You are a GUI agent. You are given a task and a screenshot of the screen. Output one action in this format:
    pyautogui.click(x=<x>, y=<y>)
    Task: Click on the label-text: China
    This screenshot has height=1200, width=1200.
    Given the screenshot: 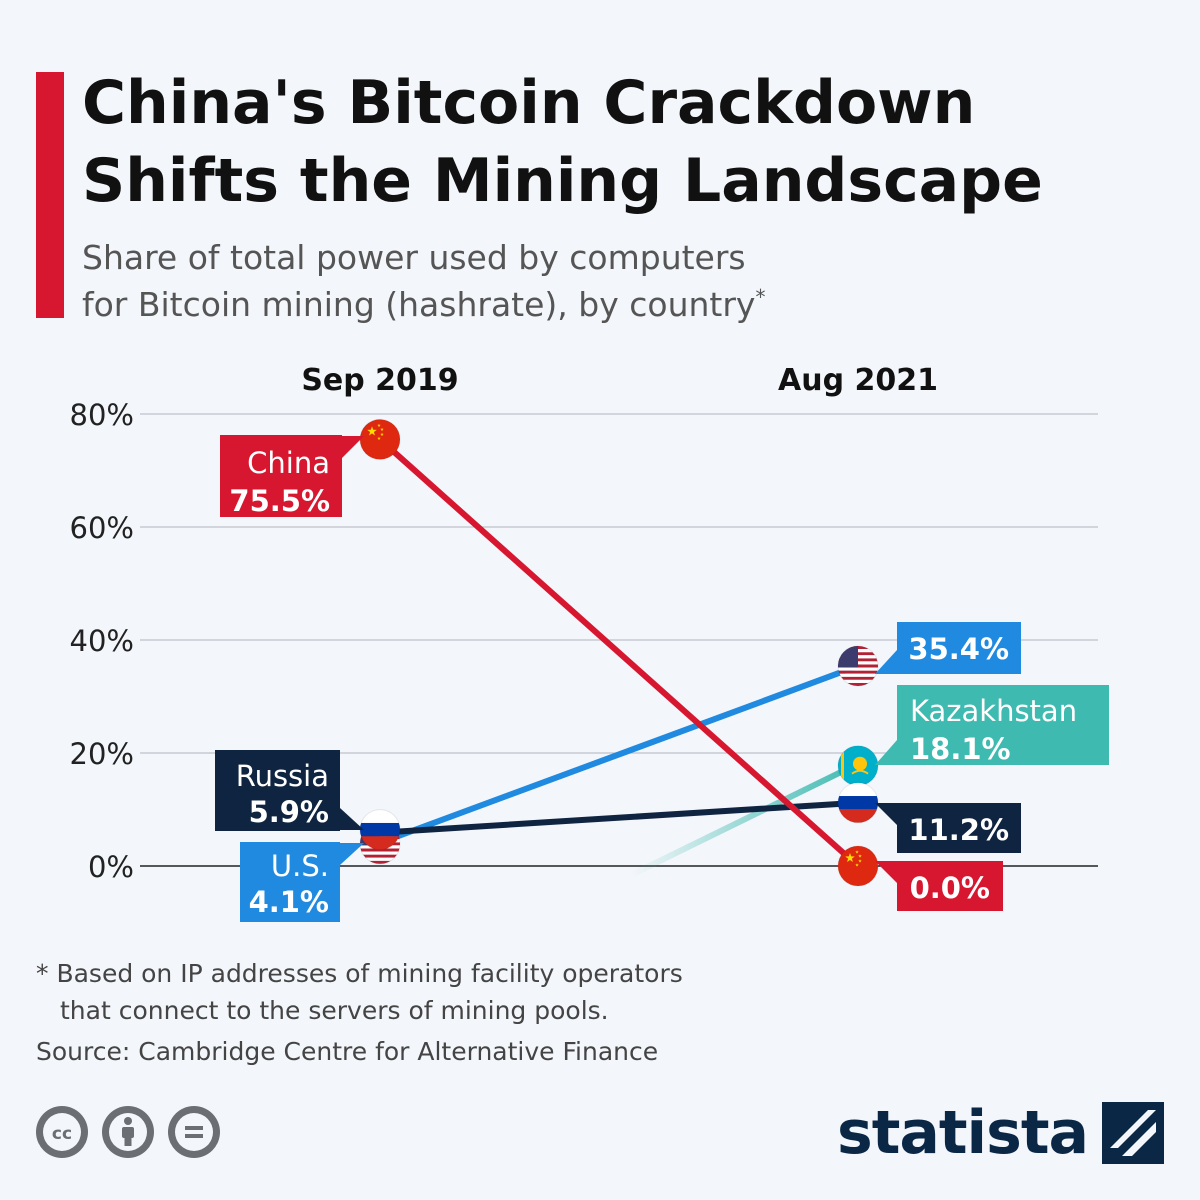 What is the action you would take?
    pyautogui.click(x=288, y=463)
    